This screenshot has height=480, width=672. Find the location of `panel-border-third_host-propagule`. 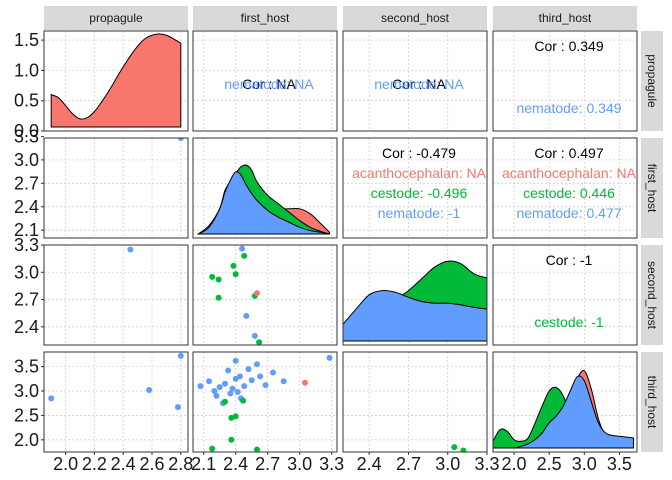

panel-border-third_host-propagule is located at coordinates (116, 402).